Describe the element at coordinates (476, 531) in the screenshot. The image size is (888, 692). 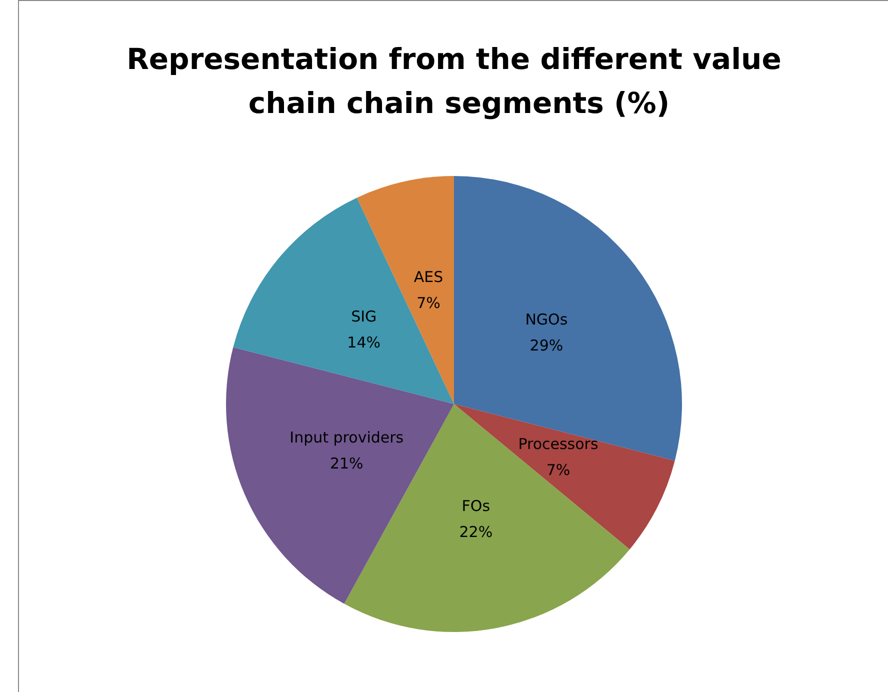
I see `data-label: 22%` at that location.